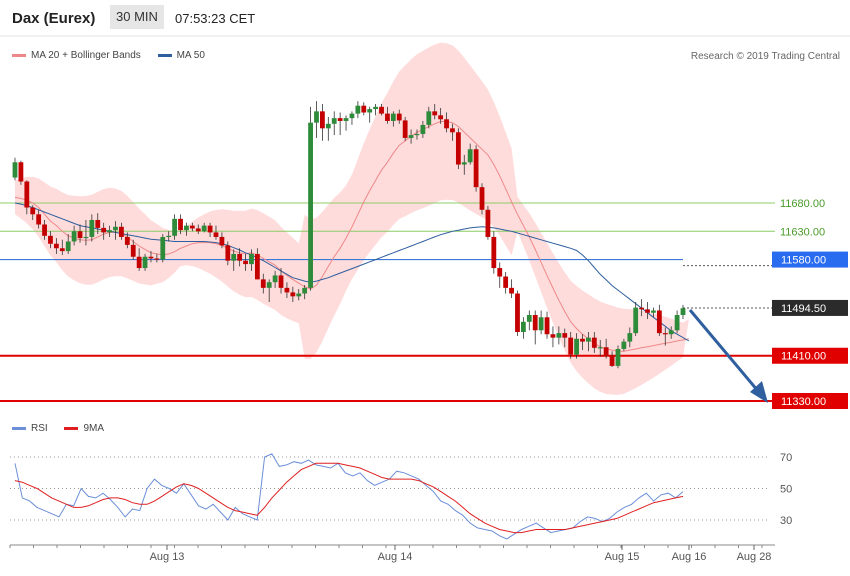 The image size is (850, 576). Describe the element at coordinates (786, 458) in the screenshot. I see `rsi-tick-label: 70` at that location.